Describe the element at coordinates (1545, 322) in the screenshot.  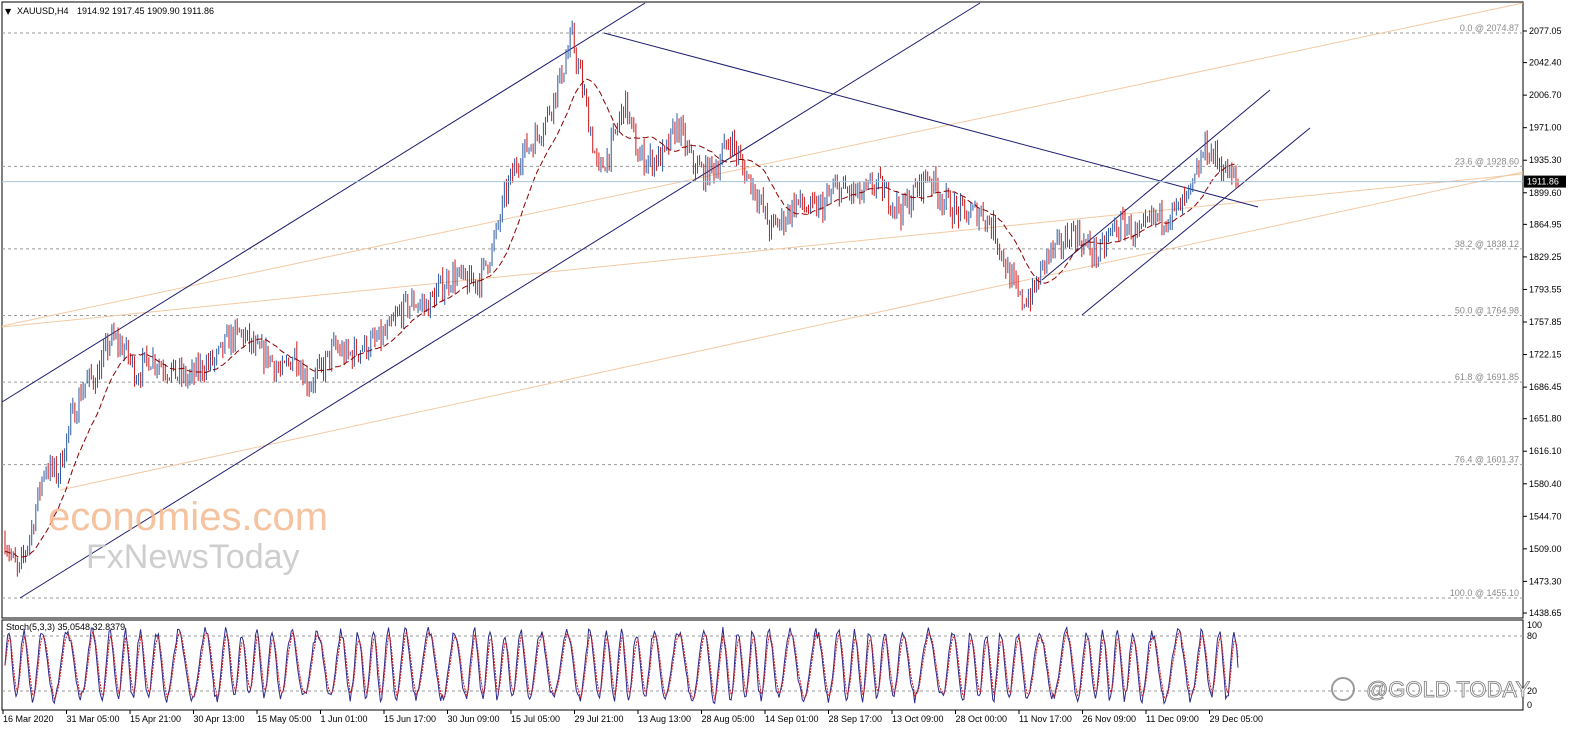
I see `price-tick-label: 1757.85` at that location.